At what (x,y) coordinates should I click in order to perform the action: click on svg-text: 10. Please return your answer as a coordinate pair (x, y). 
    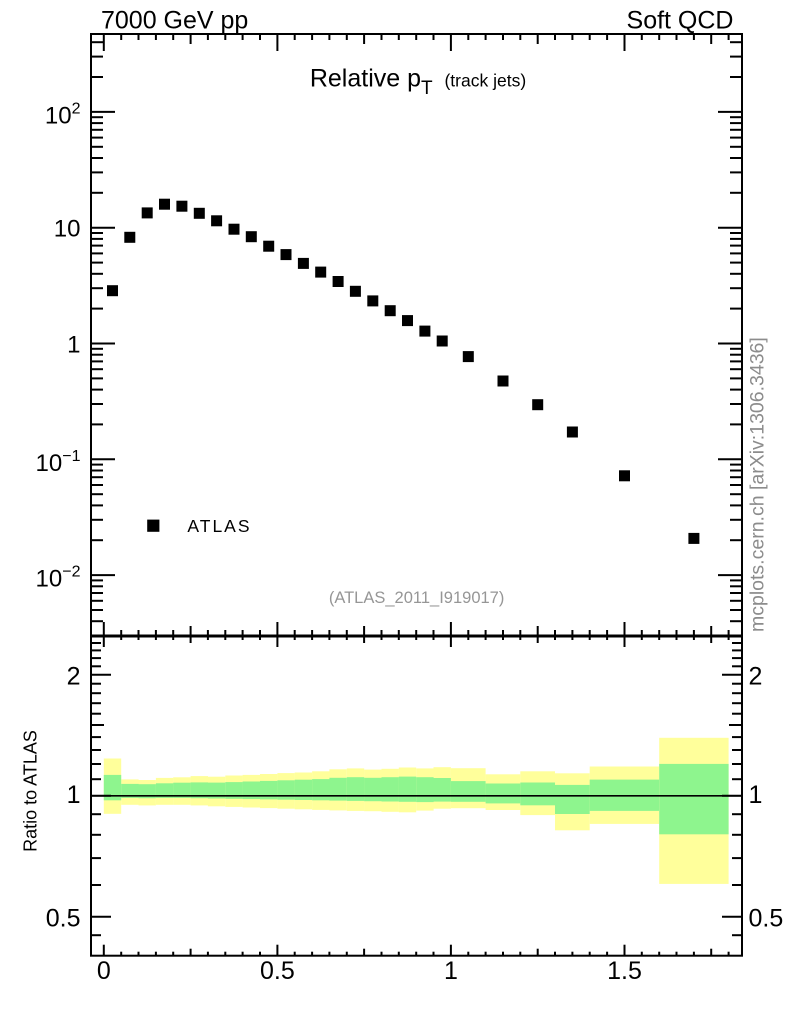
    Looking at the image, I should click on (67, 229).